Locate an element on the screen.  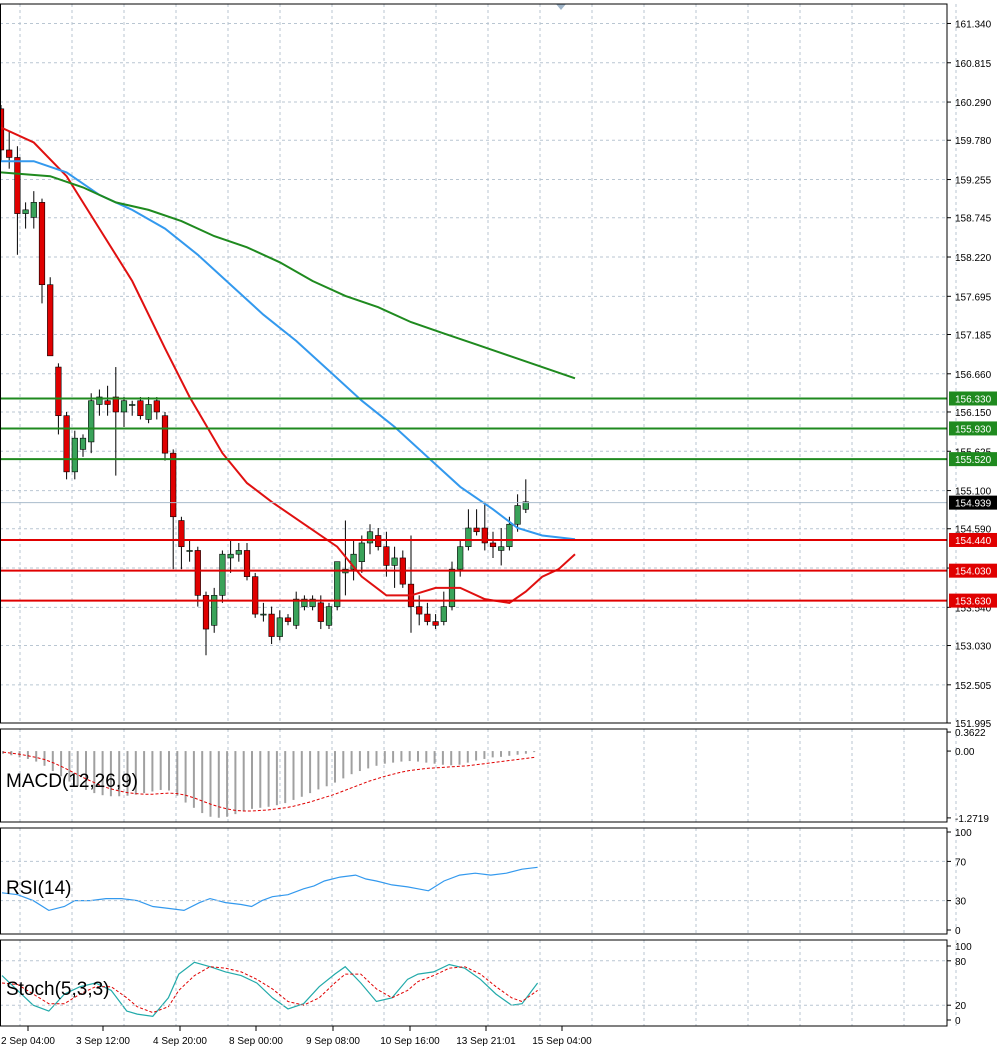
panel-frame-stoch is located at coordinates (474, 983).